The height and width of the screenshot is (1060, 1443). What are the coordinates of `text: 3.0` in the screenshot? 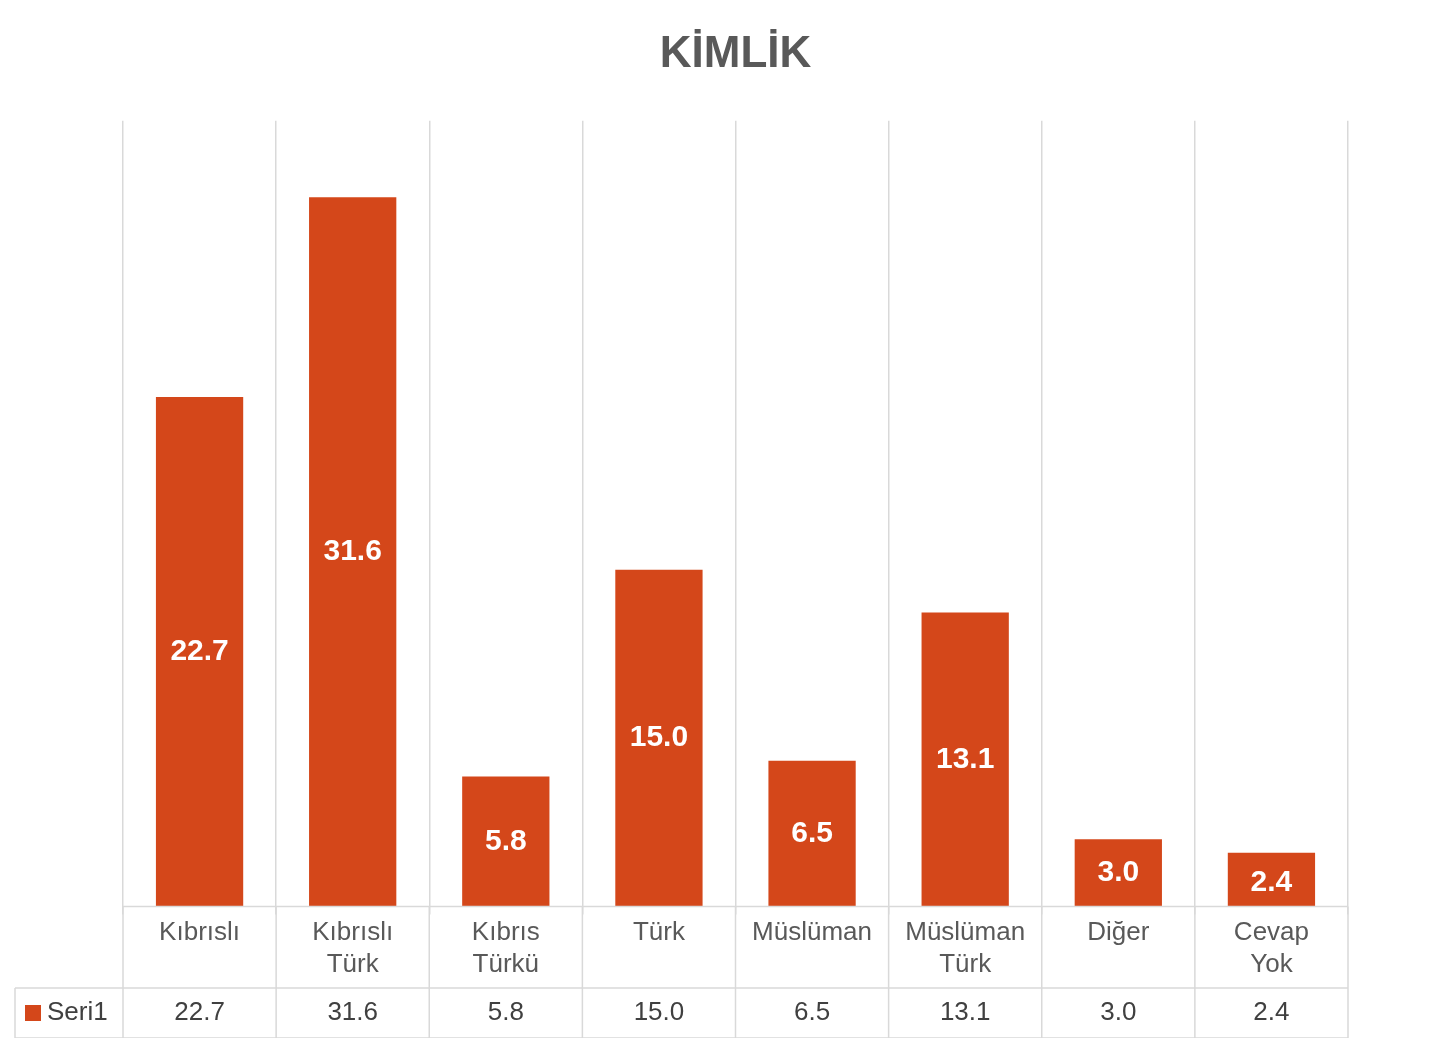 It's located at (1118, 871).